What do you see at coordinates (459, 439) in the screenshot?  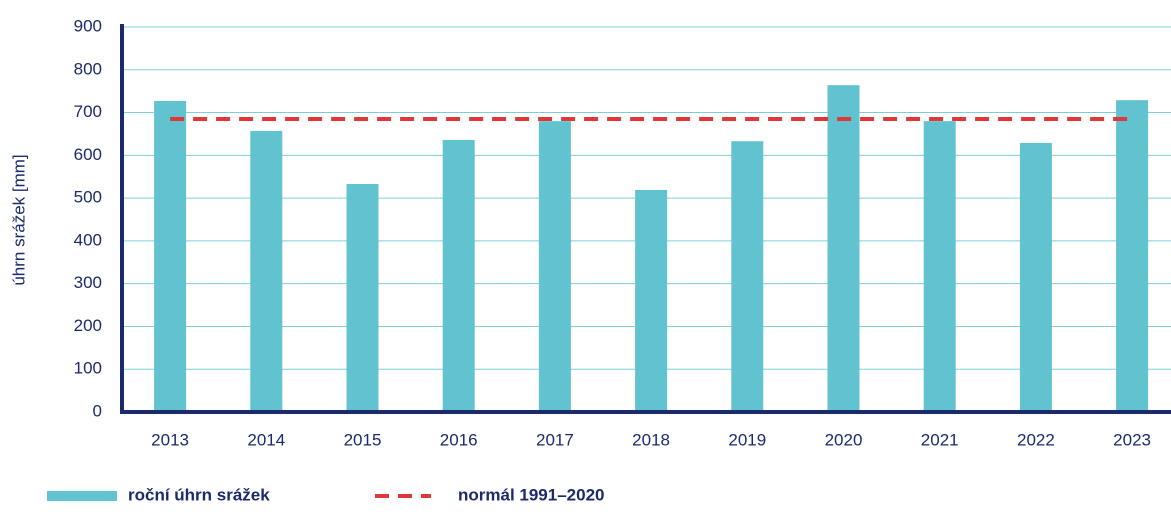 I see `x-tick-label: 2016` at bounding box center [459, 439].